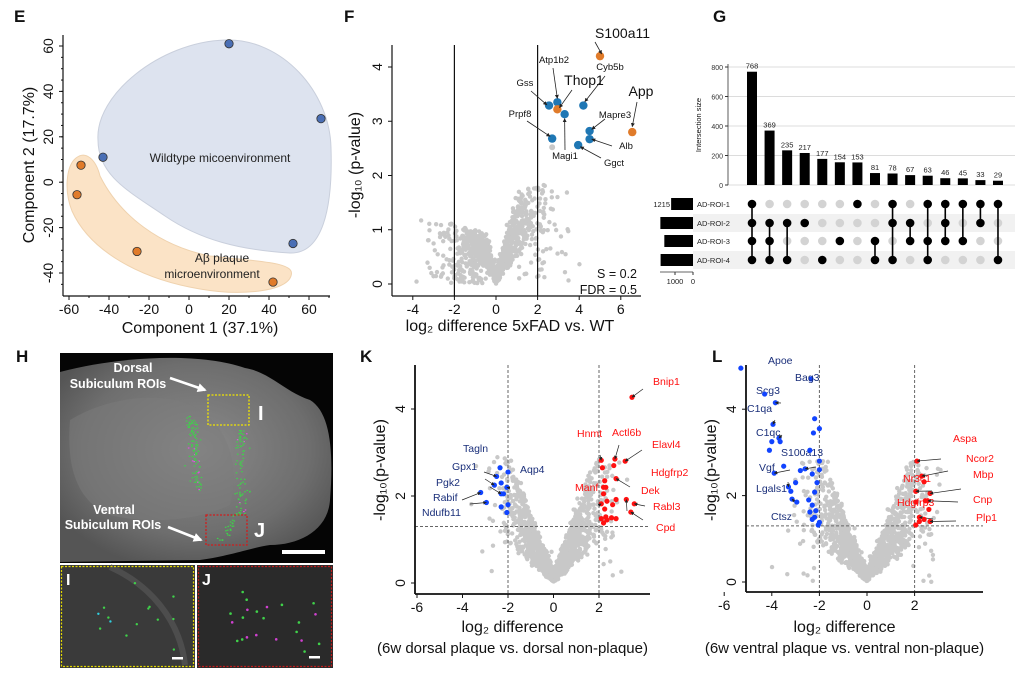 The width and height of the screenshot is (1035, 680). I want to click on set-size-label: 1215, so click(661, 204).